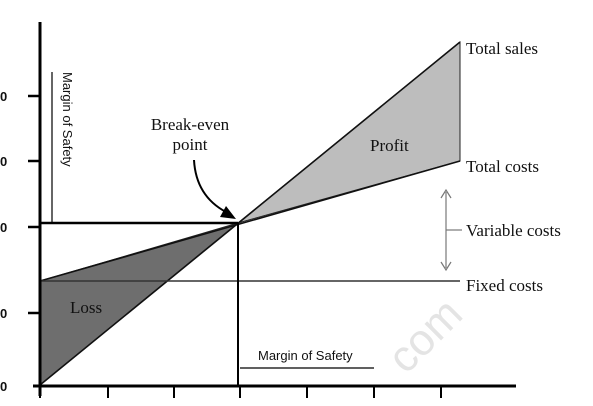 The width and height of the screenshot is (593, 406). What do you see at coordinates (502, 48) in the screenshot?
I see `total-sales-label: Total sales` at bounding box center [502, 48].